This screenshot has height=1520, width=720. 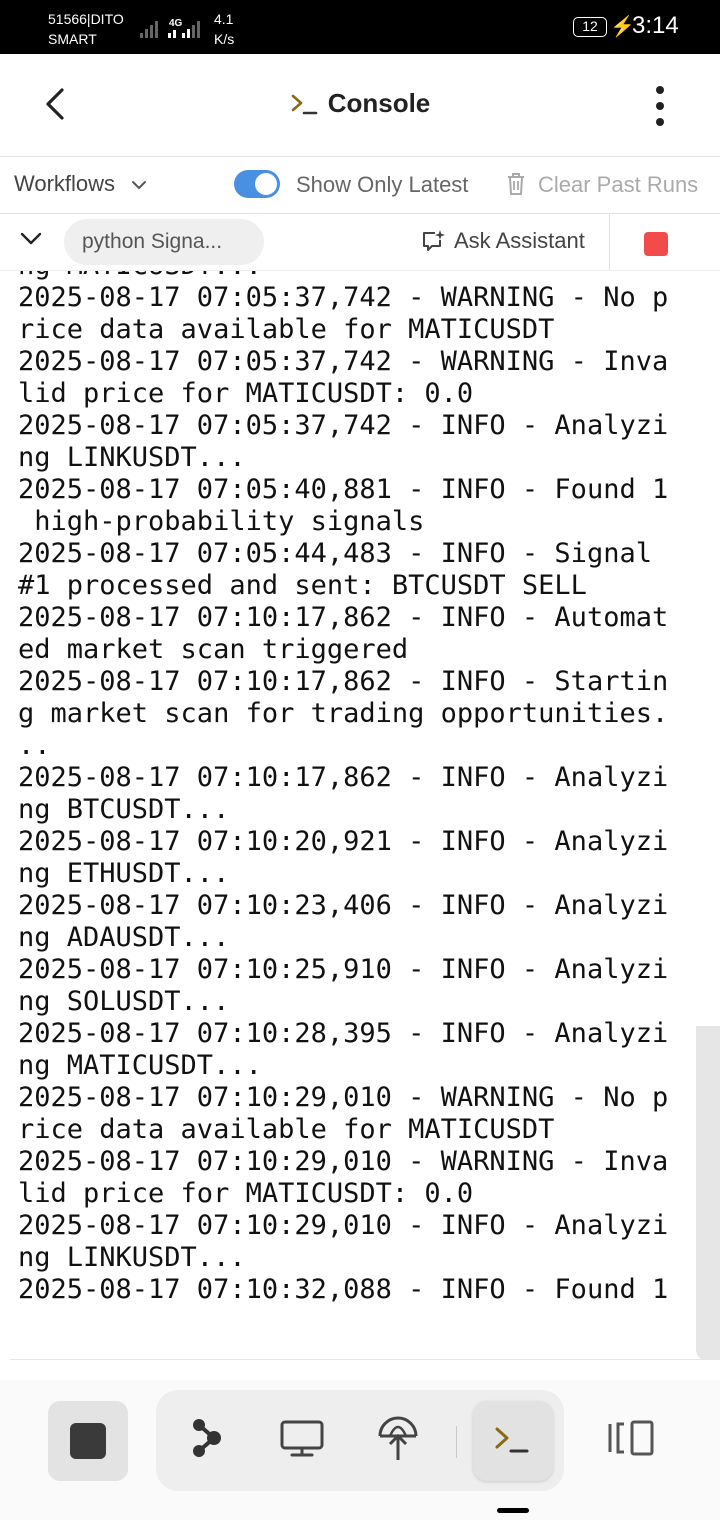 What do you see at coordinates (360, 1440) in the screenshot?
I see `nav-group` at bounding box center [360, 1440].